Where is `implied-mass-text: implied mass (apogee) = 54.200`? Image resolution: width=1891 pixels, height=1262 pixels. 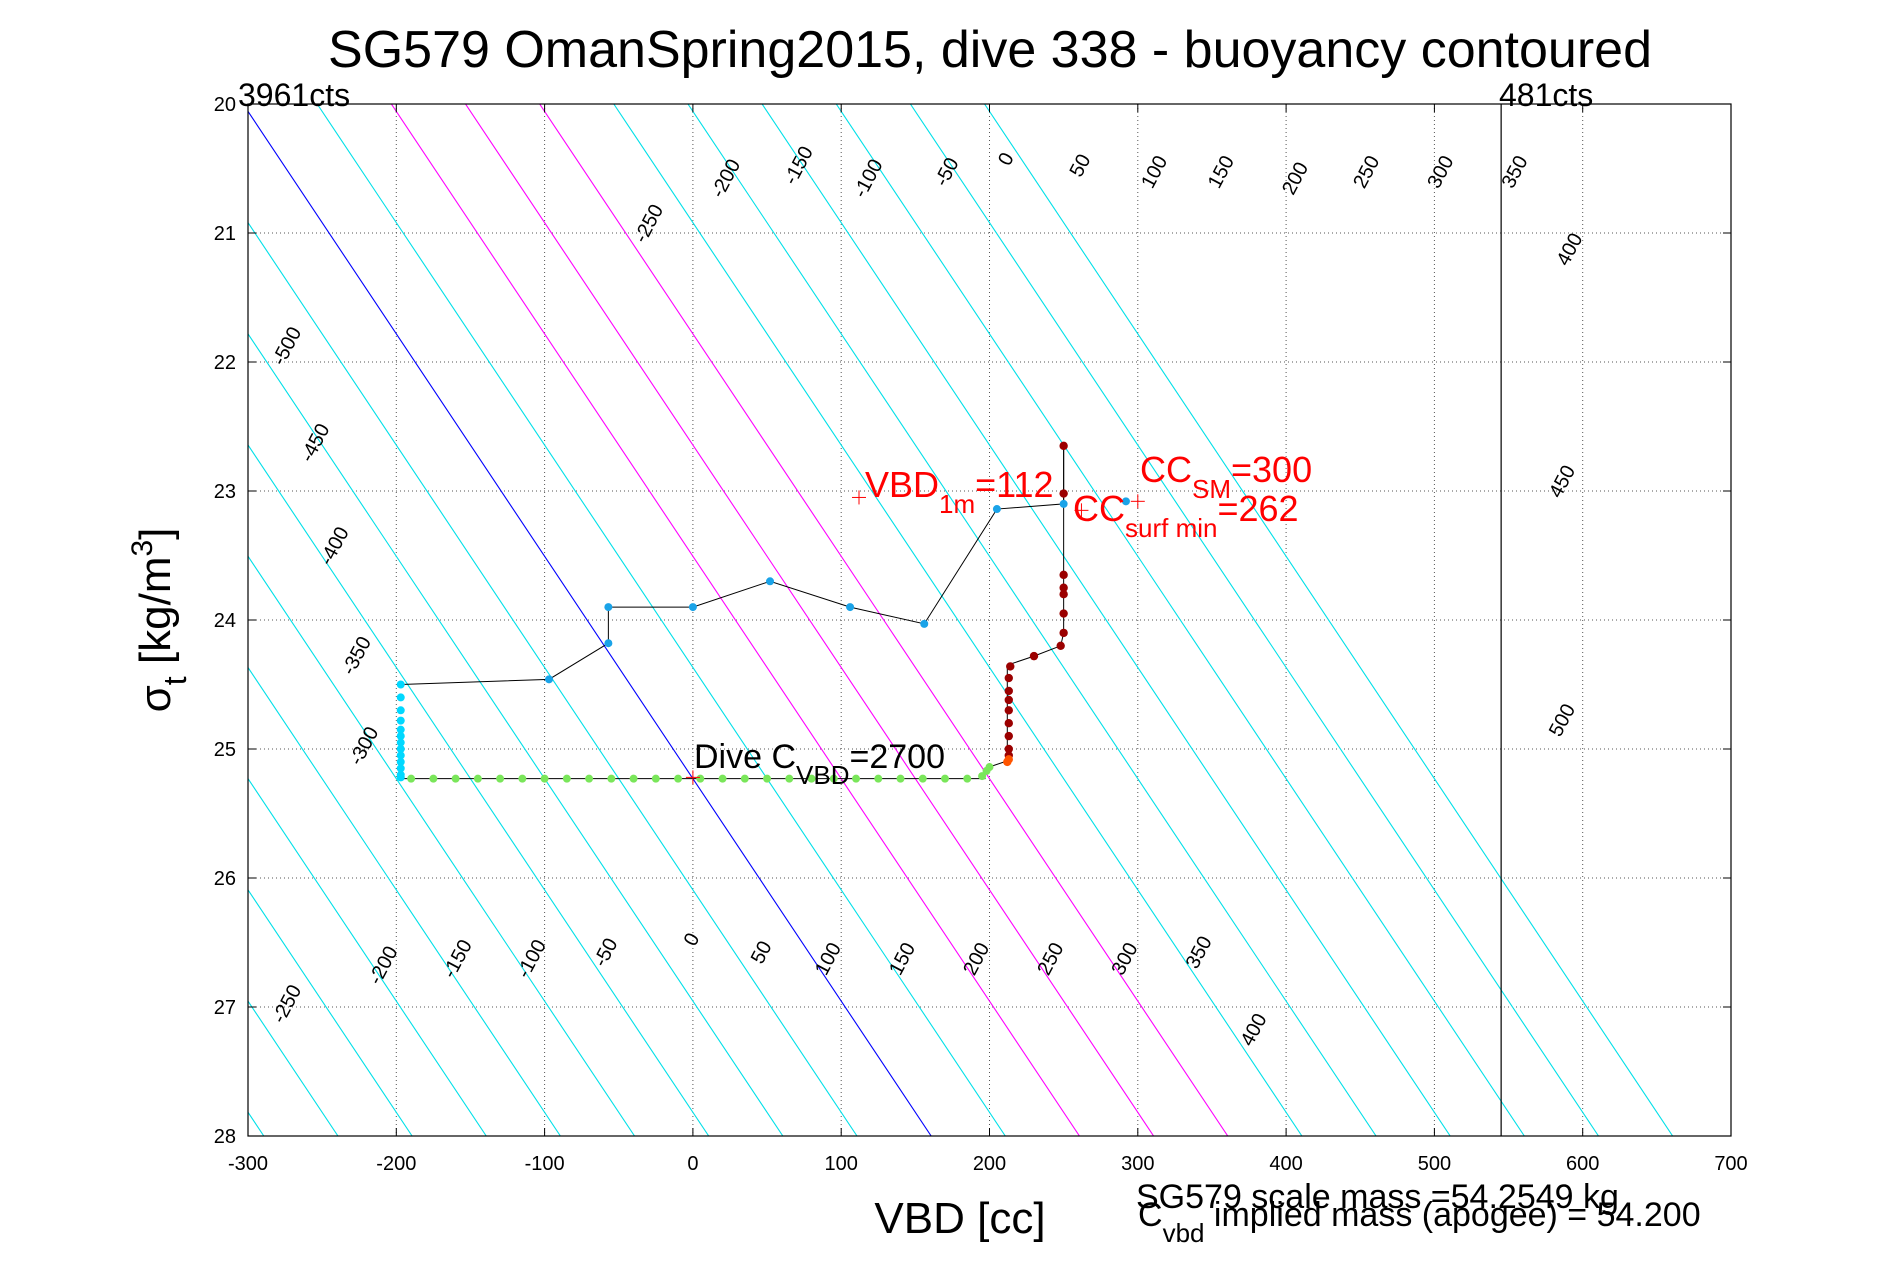 implied-mass-text: implied mass (apogee) = 54.200 is located at coordinates (1452, 1215).